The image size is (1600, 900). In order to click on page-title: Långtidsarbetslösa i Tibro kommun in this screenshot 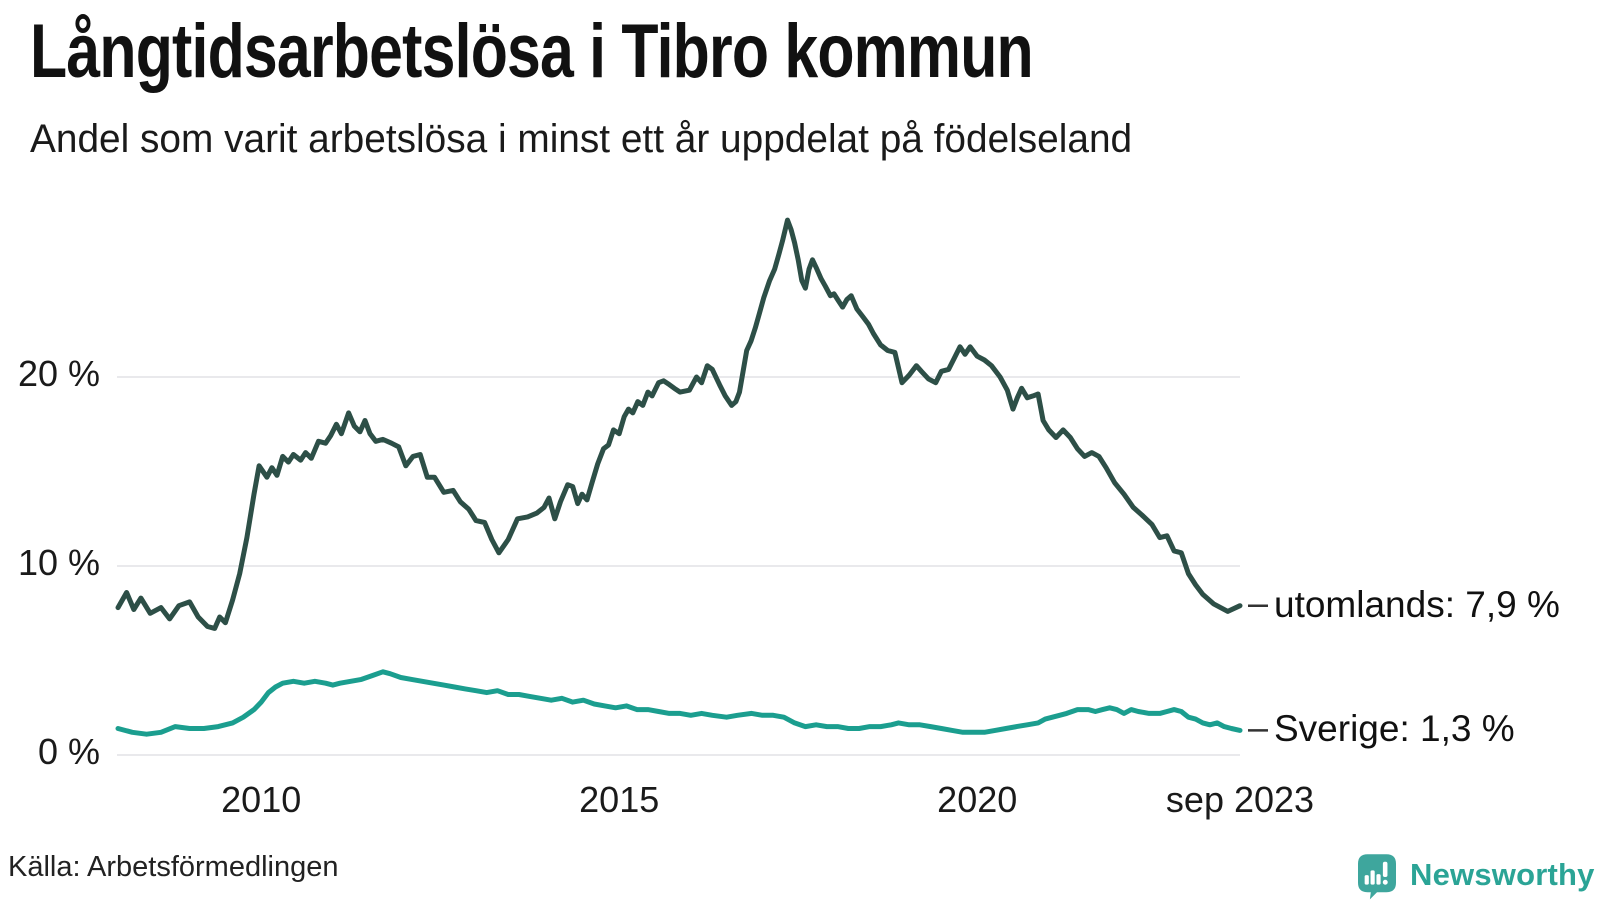, I will do `click(532, 51)`.